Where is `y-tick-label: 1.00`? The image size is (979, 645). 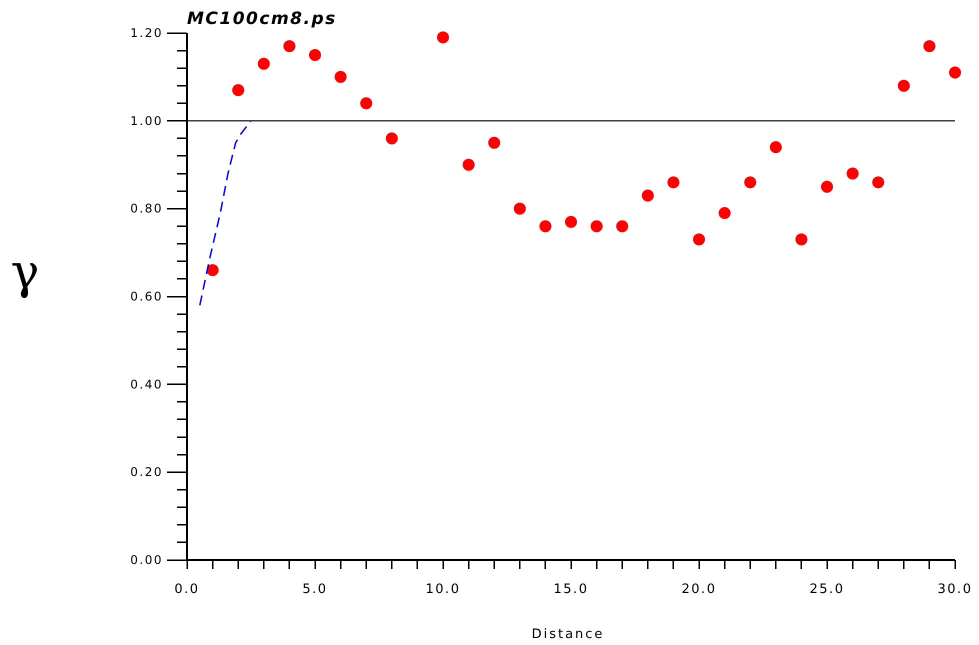
y-tick-label: 1.00 is located at coordinates (146, 121).